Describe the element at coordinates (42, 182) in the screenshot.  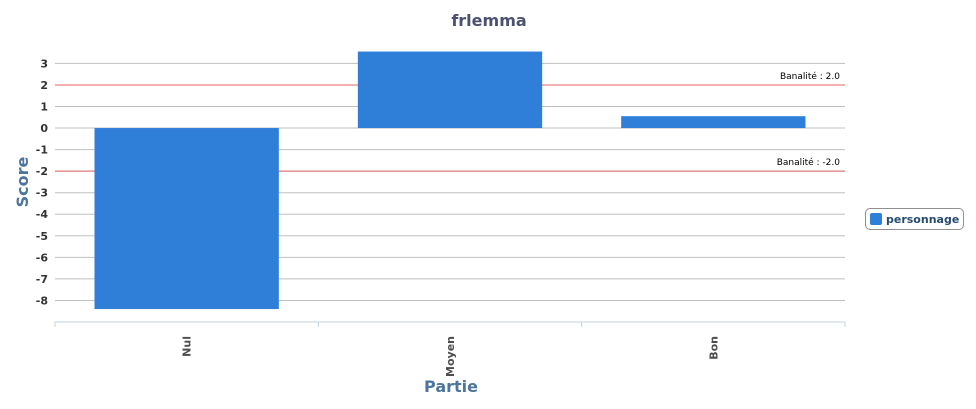
I see `y-tick-labels: 3 2 1 0 -1 -2 -3 -4 -5 -6 -7 -8` at that location.